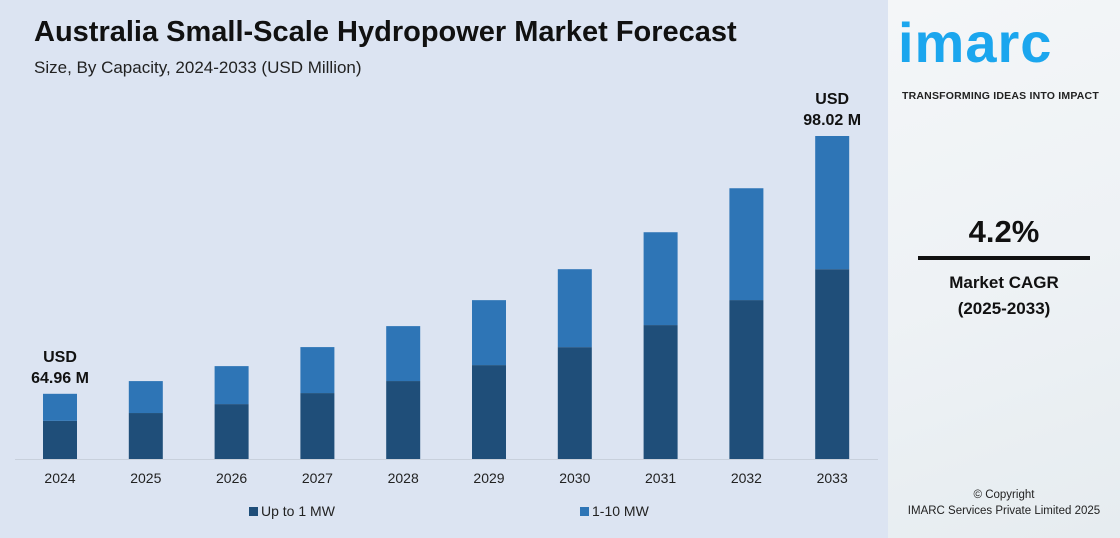 The image size is (1120, 538). I want to click on x-tick-label: 2026, so click(231, 478).